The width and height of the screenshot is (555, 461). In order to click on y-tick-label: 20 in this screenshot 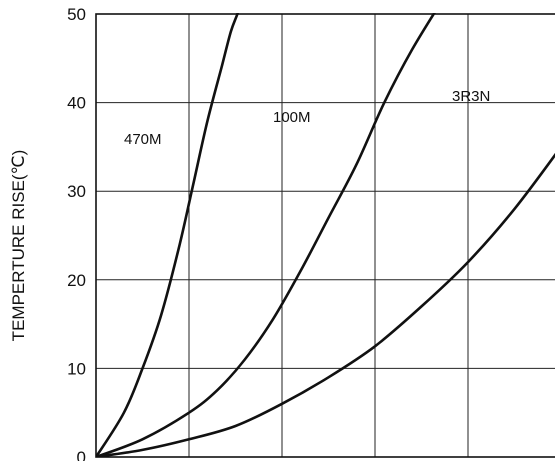, I will do `click(76, 280)`.